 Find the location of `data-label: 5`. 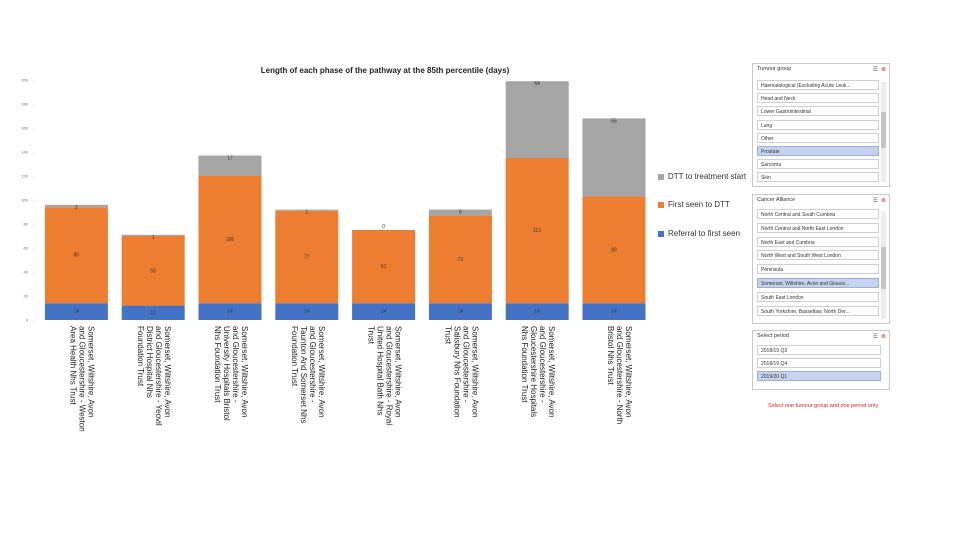

data-label: 5 is located at coordinates (460, 213).